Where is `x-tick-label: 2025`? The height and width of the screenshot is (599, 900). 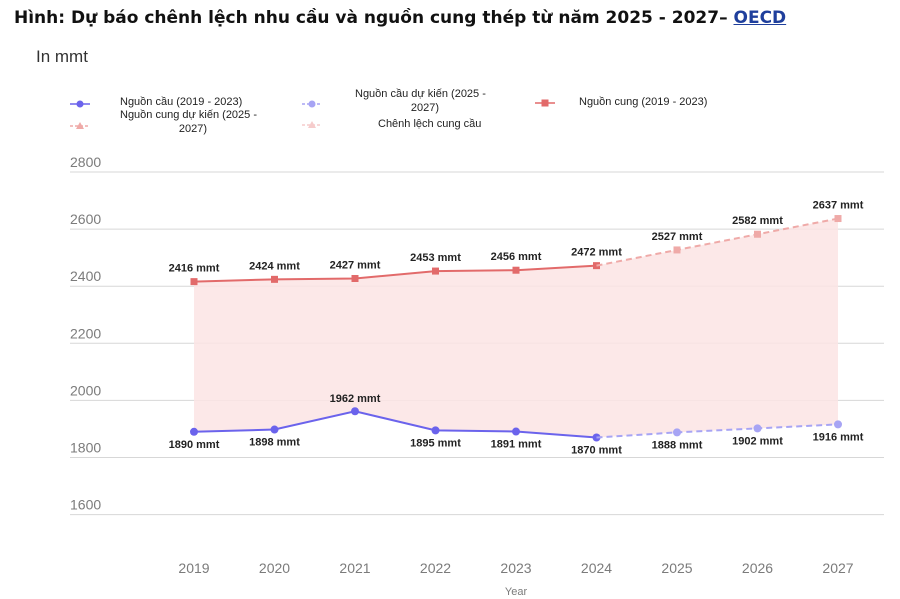
x-tick-label: 2025 is located at coordinates (676, 568).